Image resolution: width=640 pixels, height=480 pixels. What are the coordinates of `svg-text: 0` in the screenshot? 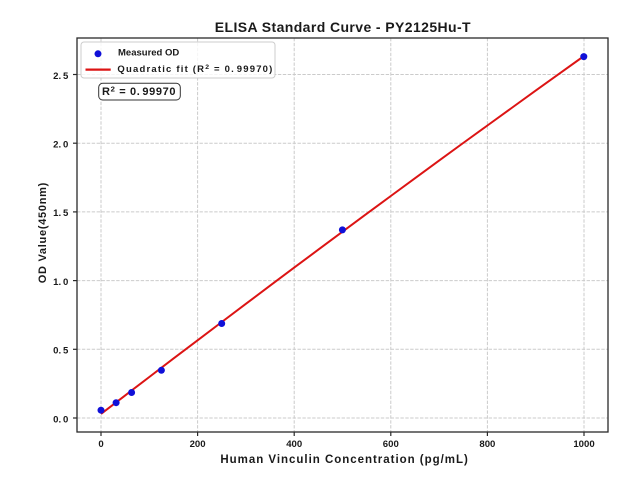 It's located at (100, 444).